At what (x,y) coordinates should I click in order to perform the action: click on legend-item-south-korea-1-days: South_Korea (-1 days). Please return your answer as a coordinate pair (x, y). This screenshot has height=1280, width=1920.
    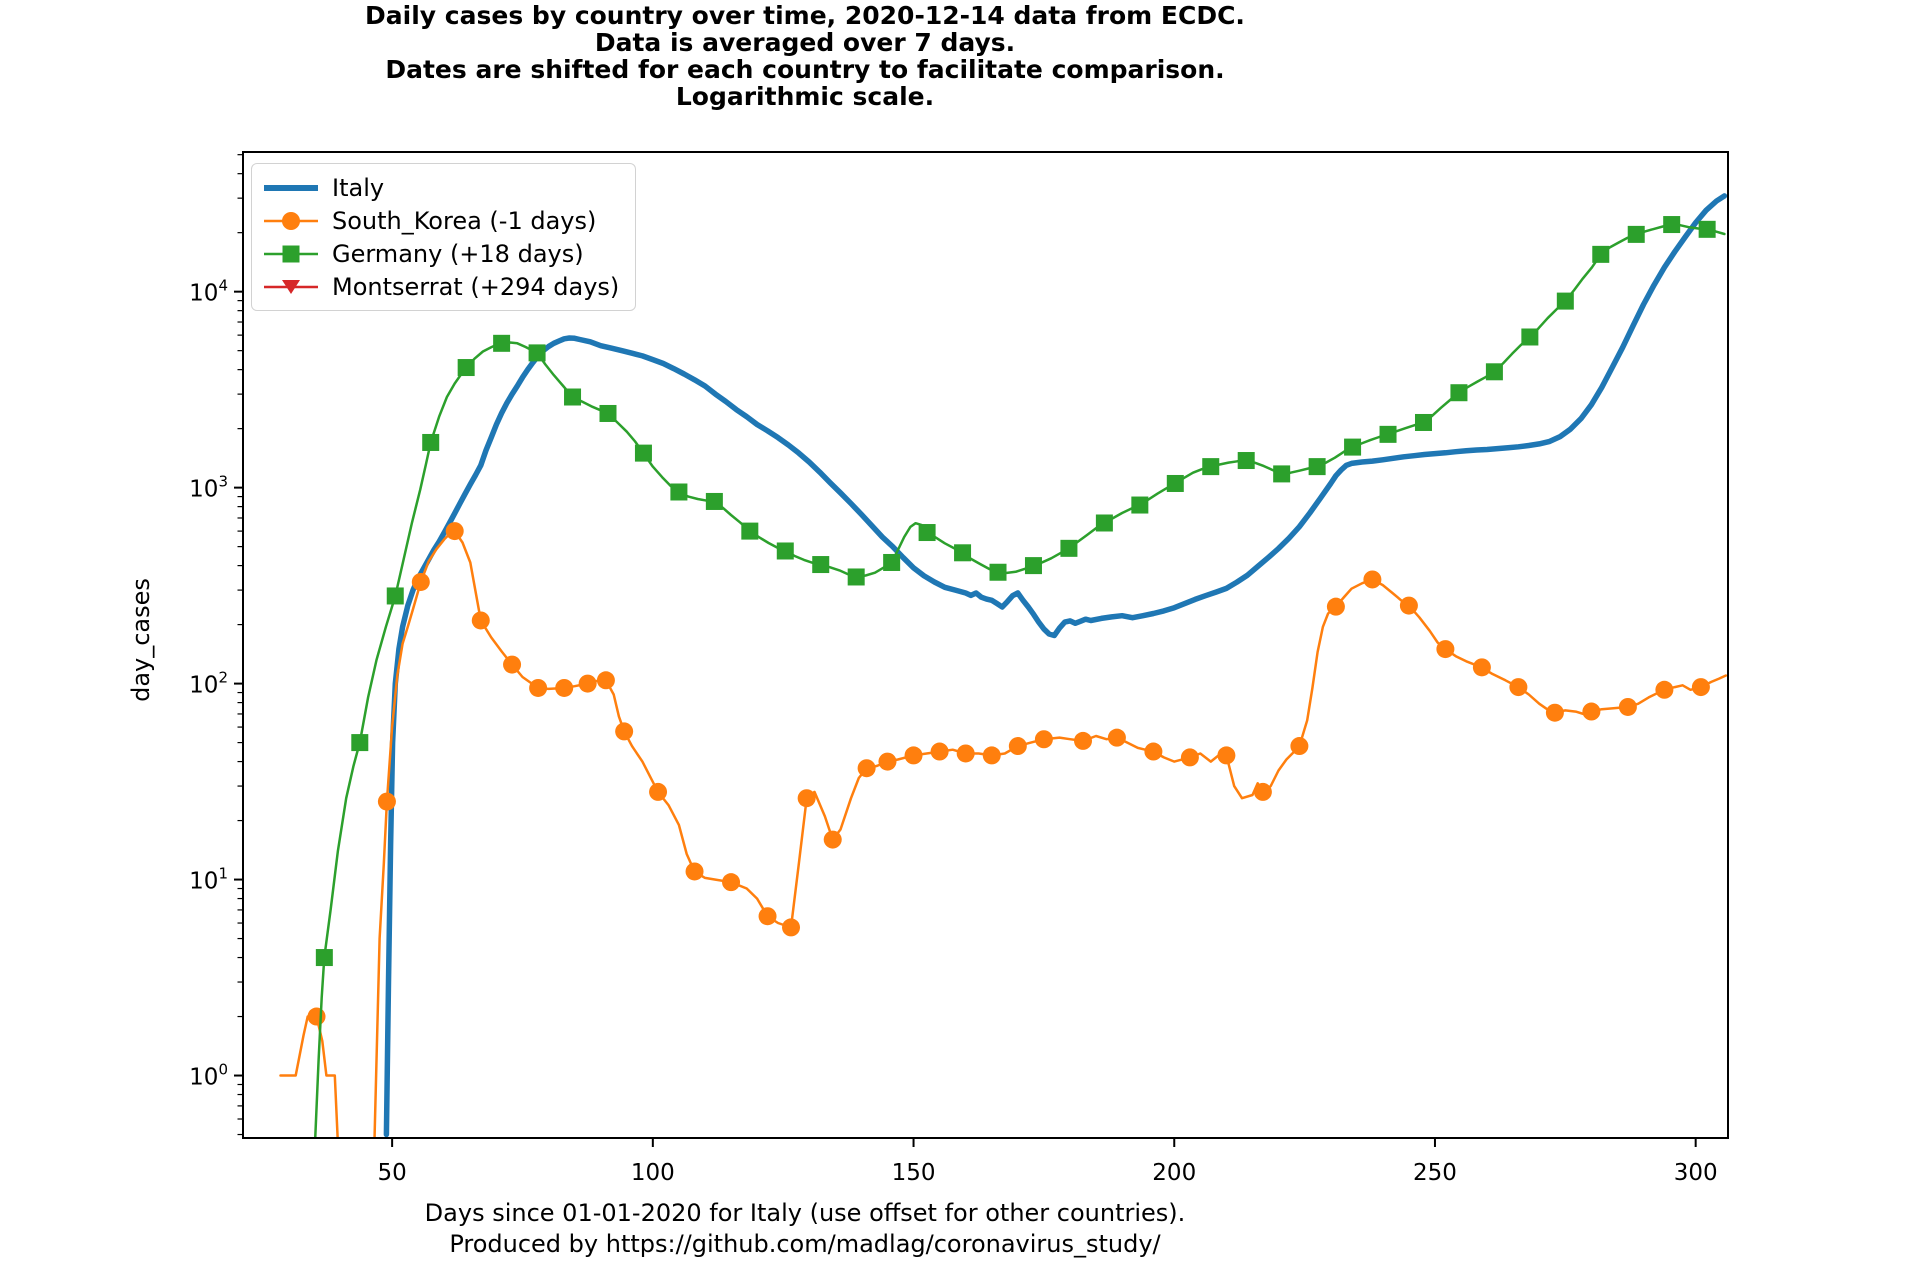
    Looking at the image, I should click on (440, 220).